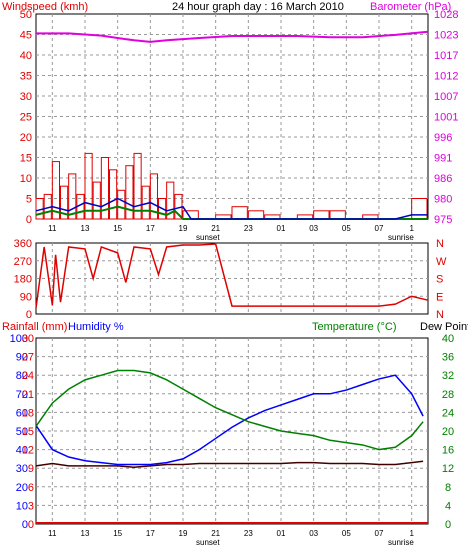 The height and width of the screenshot is (559, 468). Describe the element at coordinates (31, 488) in the screenshot. I see `rainfall-y-tick-label: 6` at that location.